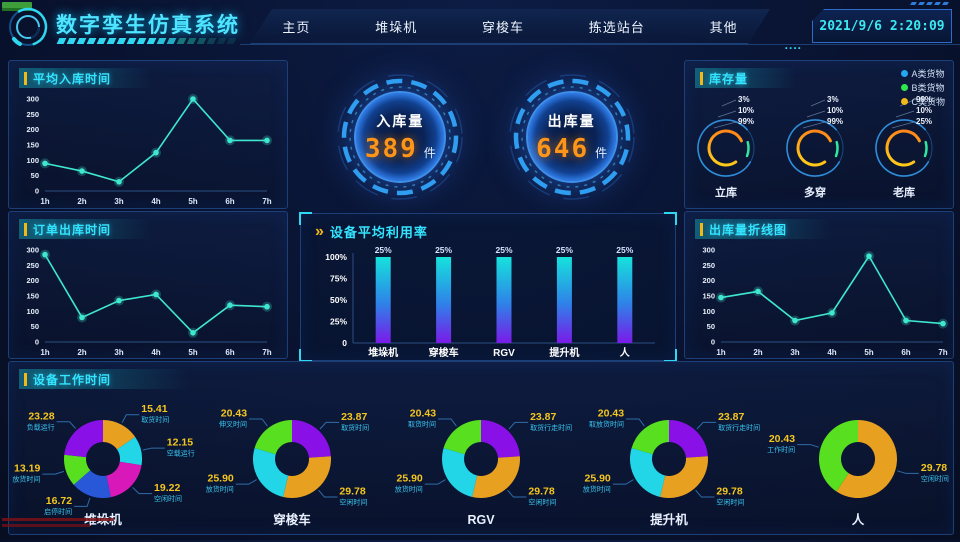 This screenshot has width=960, height=542. Describe the element at coordinates (28, 27) in the screenshot. I see `app-logo-icon` at that location.